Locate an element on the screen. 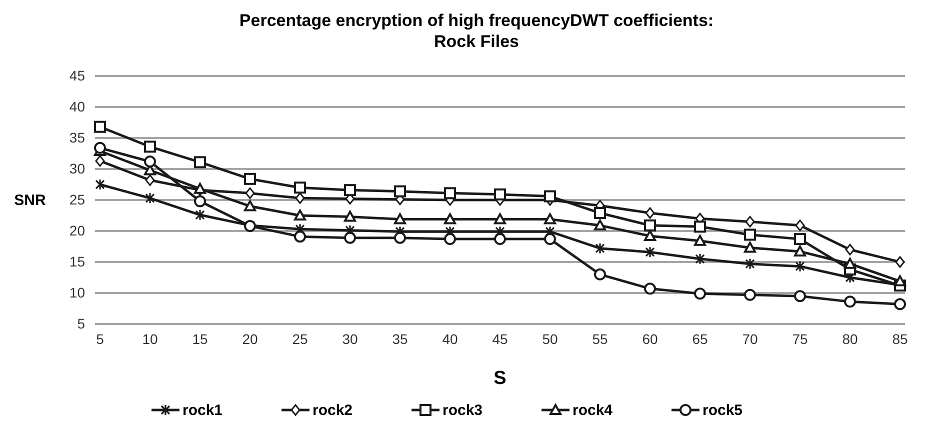  legend-label: rock3 is located at coordinates (462, 410).